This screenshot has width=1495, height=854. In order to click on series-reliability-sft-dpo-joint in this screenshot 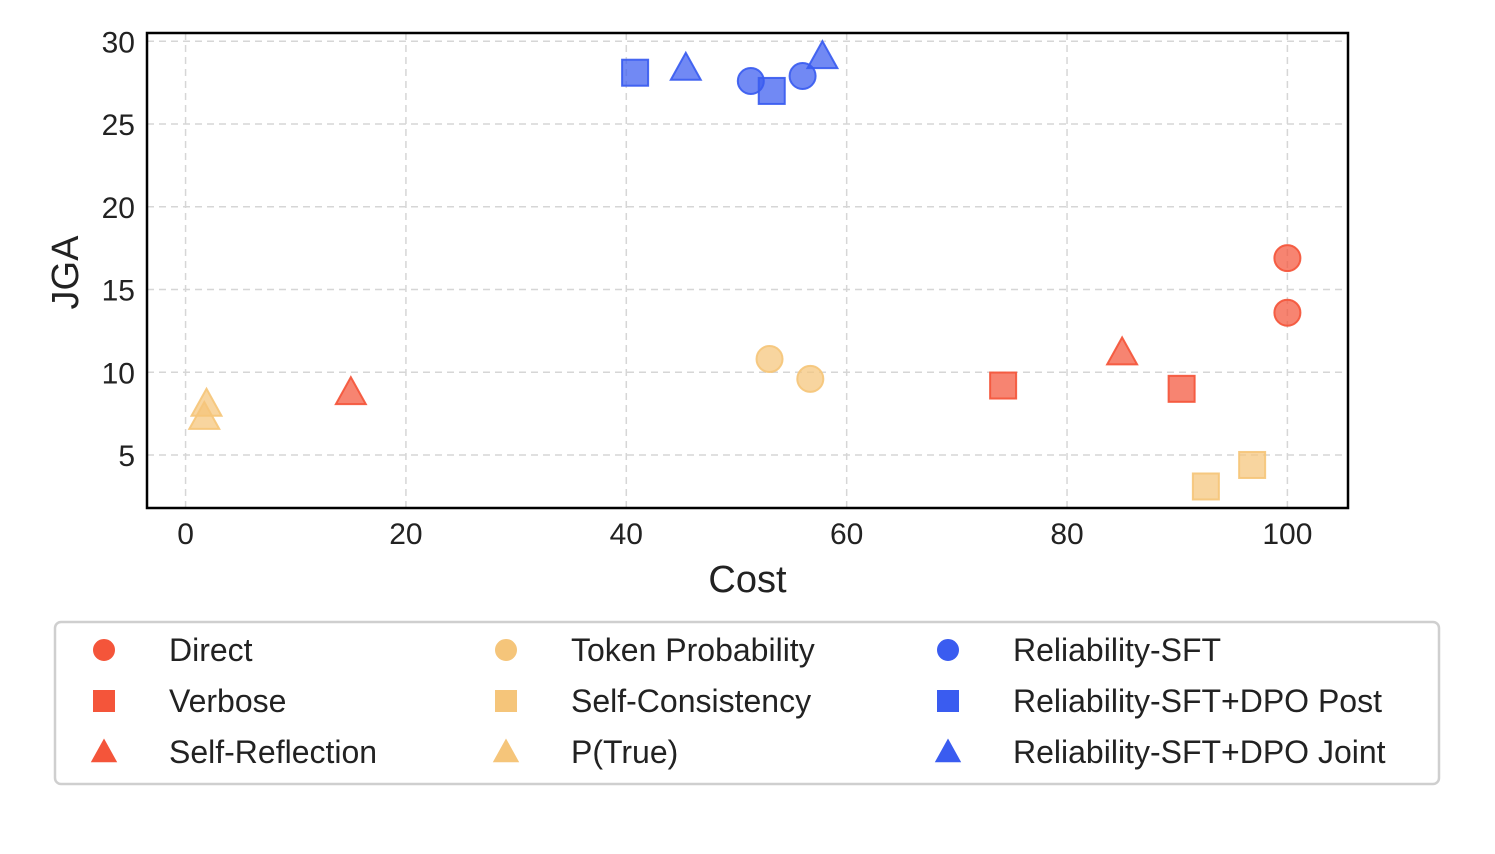, I will do `click(754, 60)`.